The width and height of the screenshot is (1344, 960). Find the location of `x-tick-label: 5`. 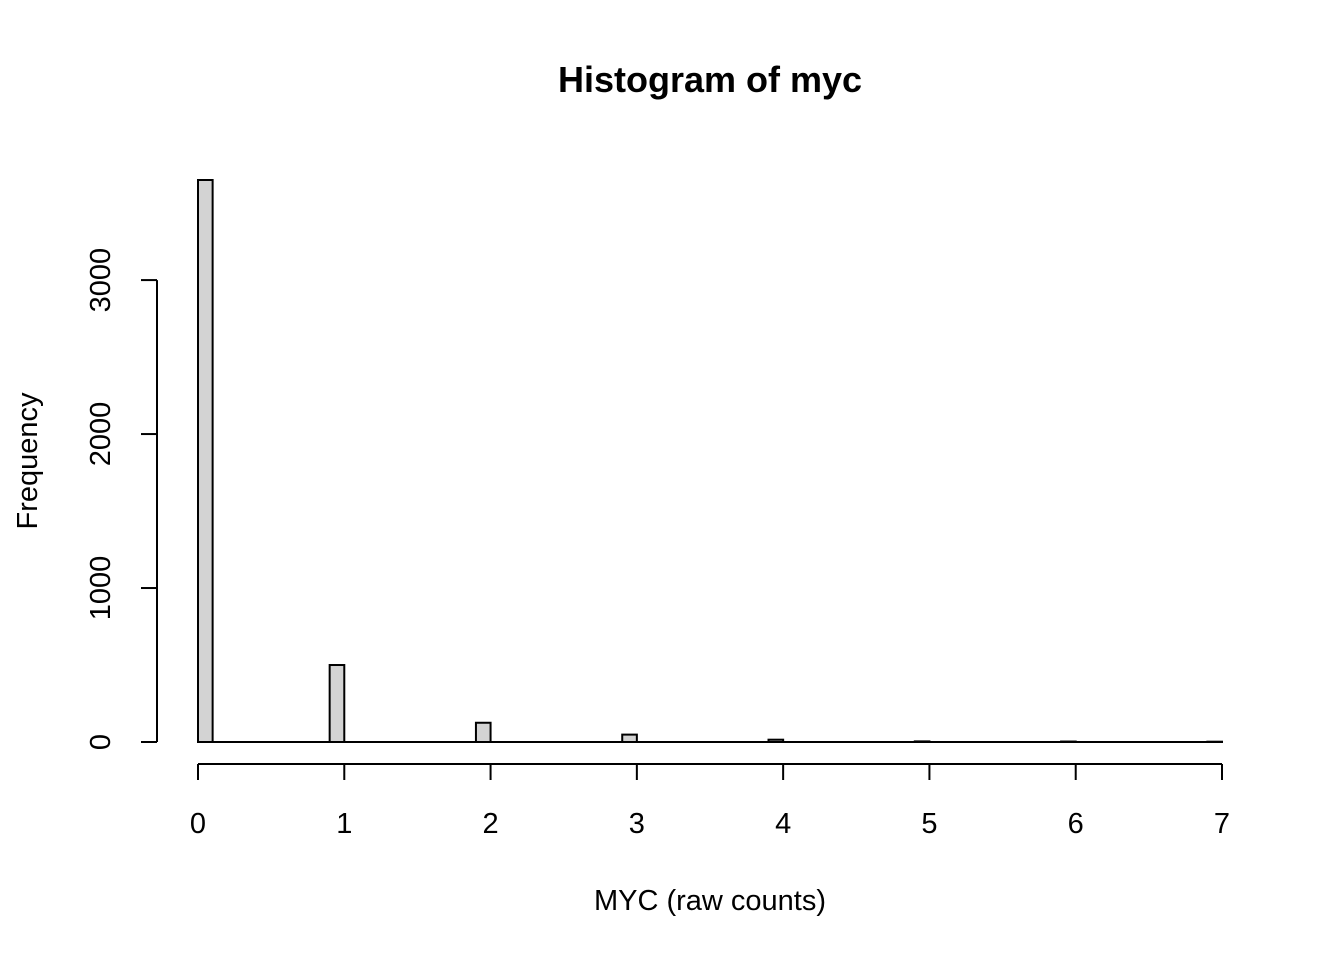

x-tick-label: 5 is located at coordinates (929, 824).